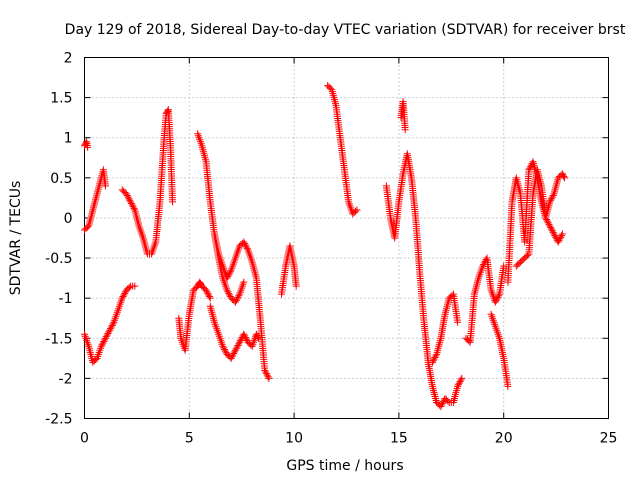  I want to click on y-tick-label: -2, so click(66, 379).